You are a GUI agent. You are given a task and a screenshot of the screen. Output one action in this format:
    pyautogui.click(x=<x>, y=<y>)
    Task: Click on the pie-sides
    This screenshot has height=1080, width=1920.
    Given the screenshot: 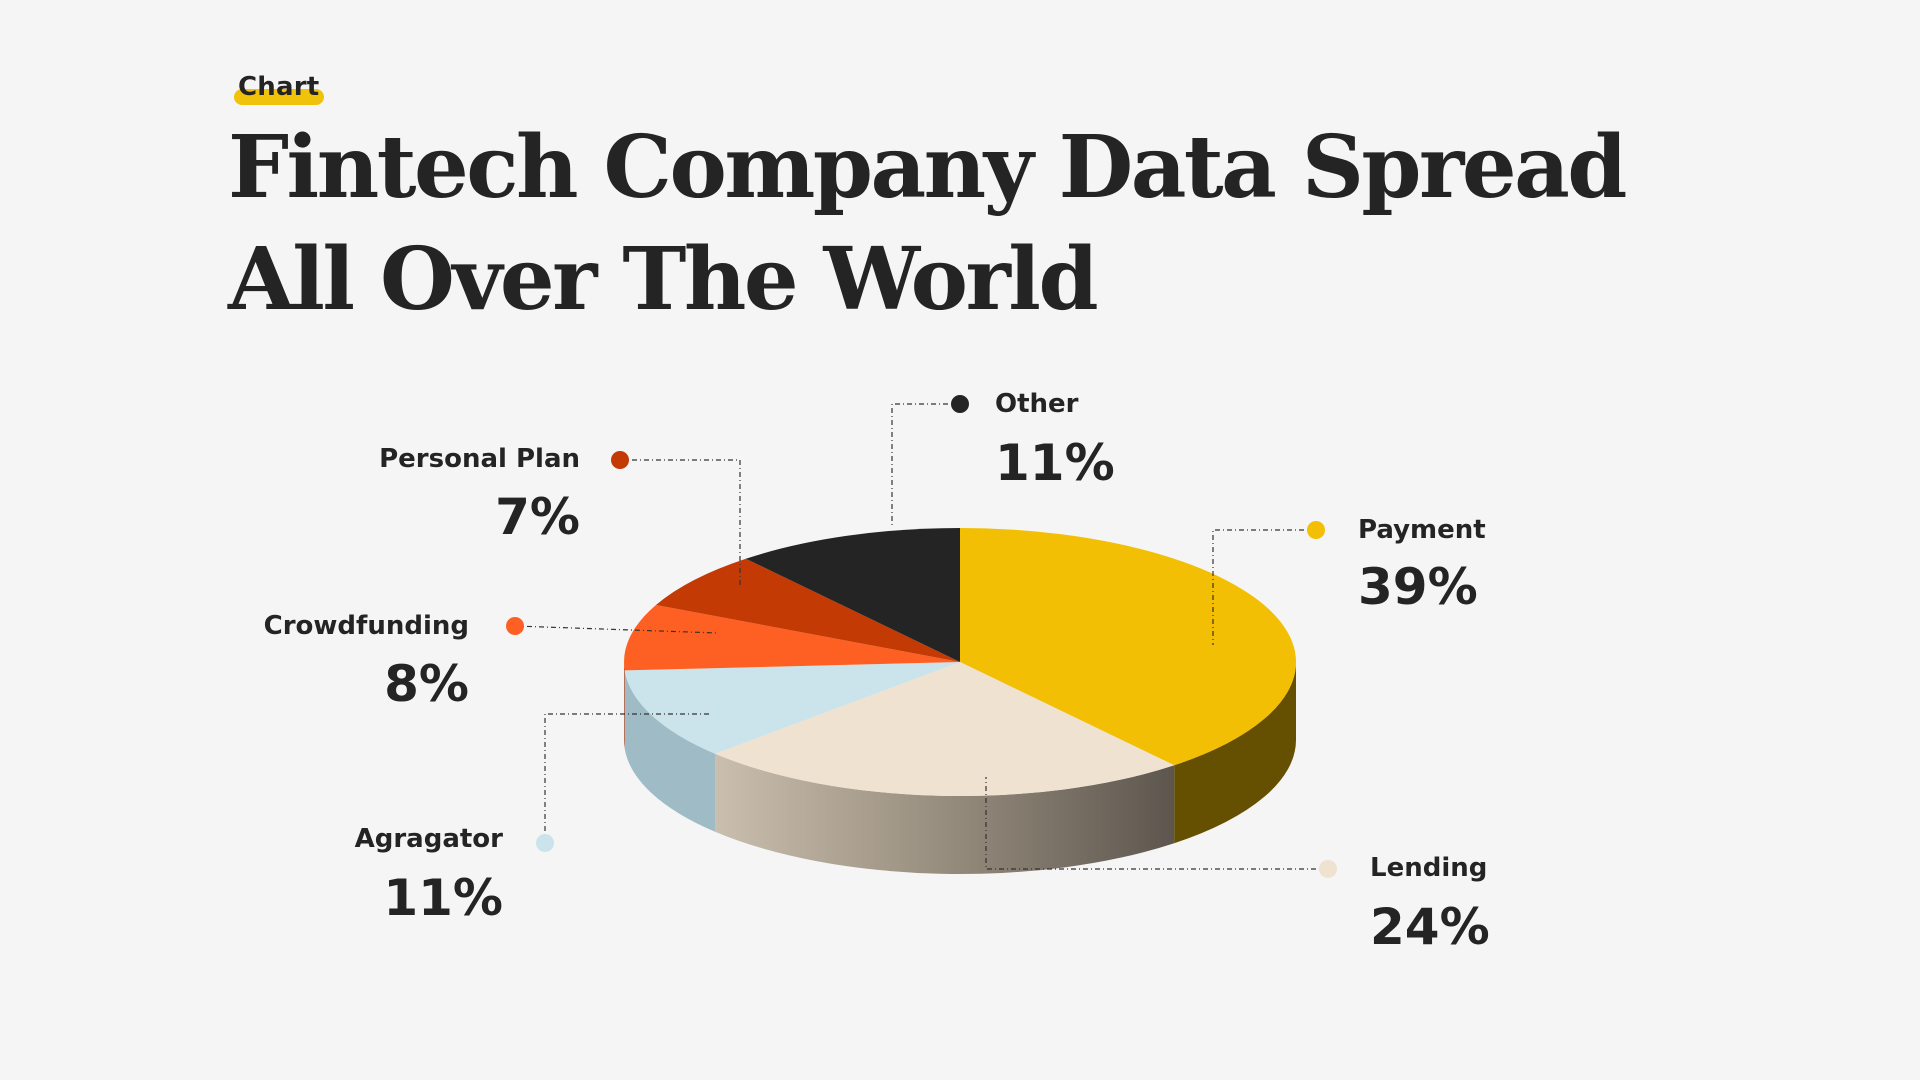 What is the action you would take?
    pyautogui.click(x=960, y=768)
    